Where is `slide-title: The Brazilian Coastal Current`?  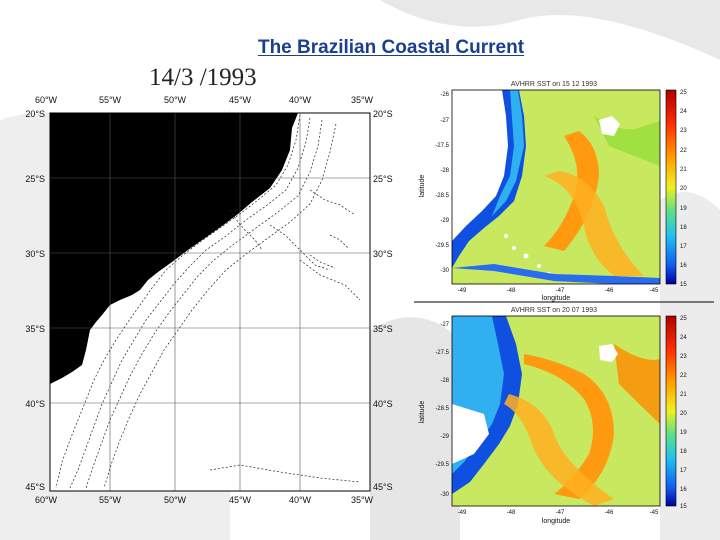 slide-title: The Brazilian Coastal Current is located at coordinates (391, 47).